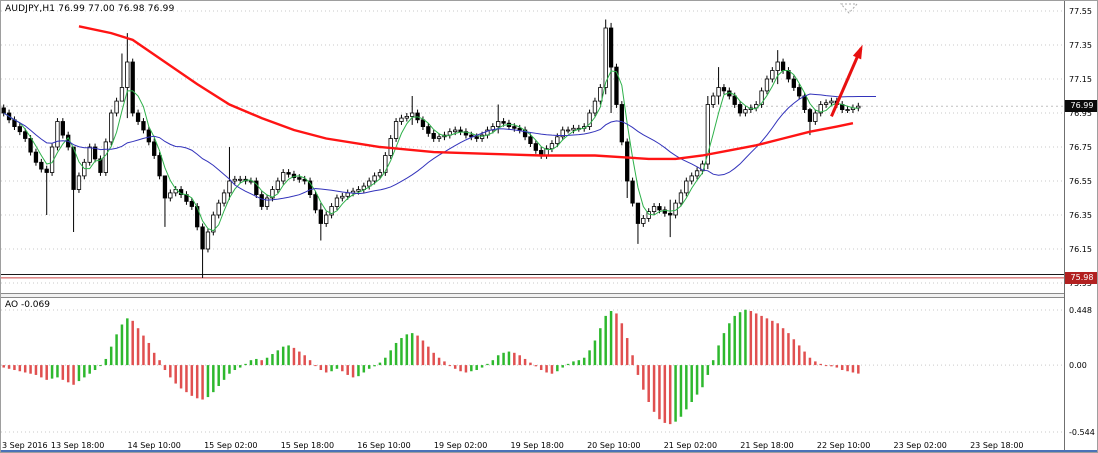 The image size is (1098, 453). Describe the element at coordinates (384, 445) in the screenshot. I see `time-tick-label: 16 Sep 10:00` at that location.